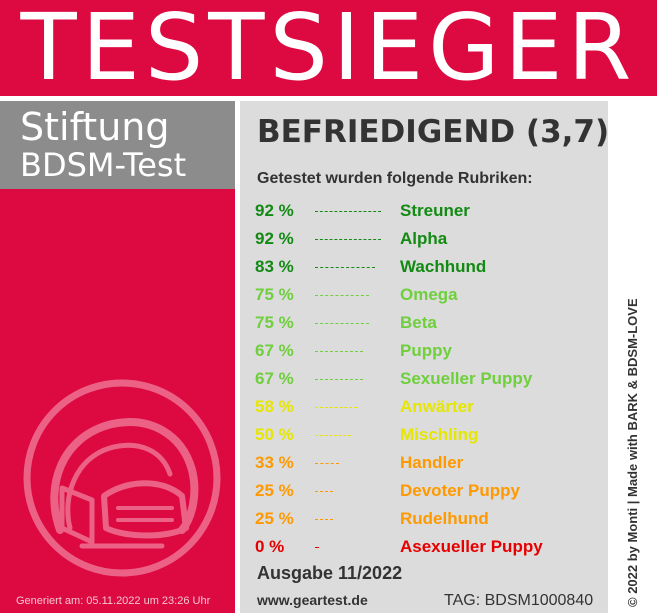  I want to click on rubrics-subtitle: Getestet wurden folgende Rubriken:, so click(395, 178).